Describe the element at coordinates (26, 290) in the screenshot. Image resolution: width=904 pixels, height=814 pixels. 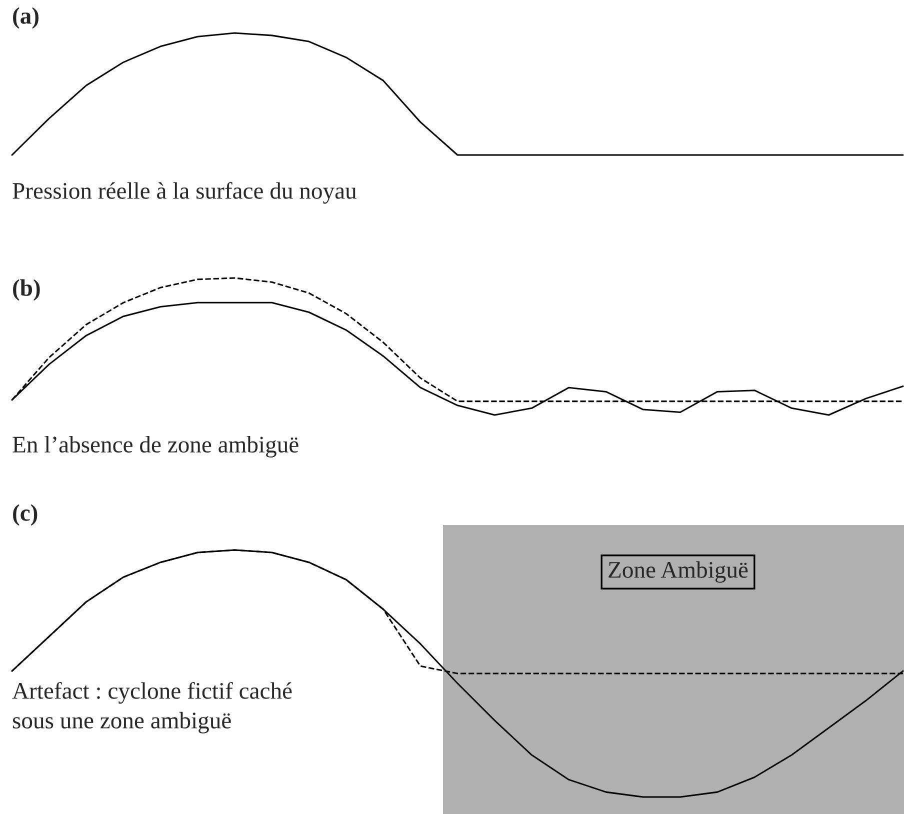
I see `chart-title: (b)` at that location.